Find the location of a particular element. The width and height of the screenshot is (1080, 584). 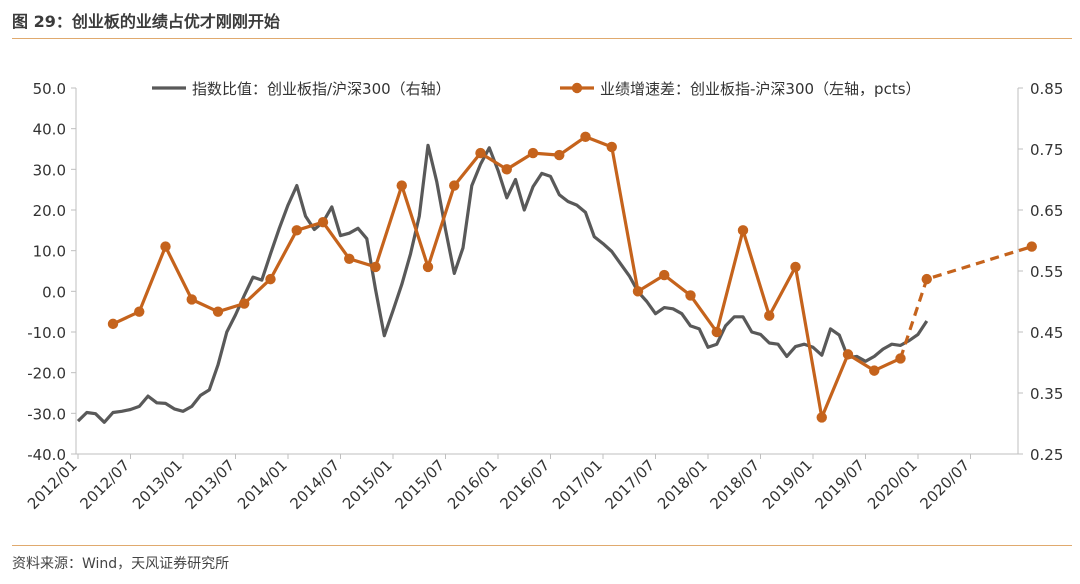

source-note: 资料来源：Wind，天风证券研究所 is located at coordinates (121, 564).